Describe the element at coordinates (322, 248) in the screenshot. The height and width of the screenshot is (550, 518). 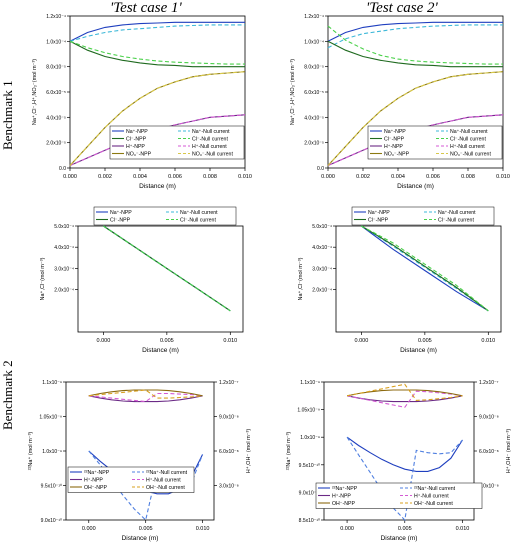
I see `y-tick-label: 4.0x10⁻⁴` at that location.